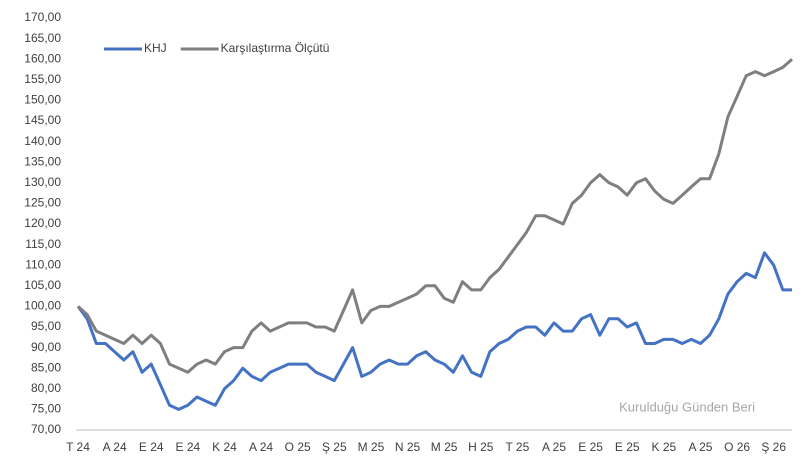 The width and height of the screenshot is (802, 461). What do you see at coordinates (42, 38) in the screenshot?
I see `y-tick-label: 165,00` at bounding box center [42, 38].